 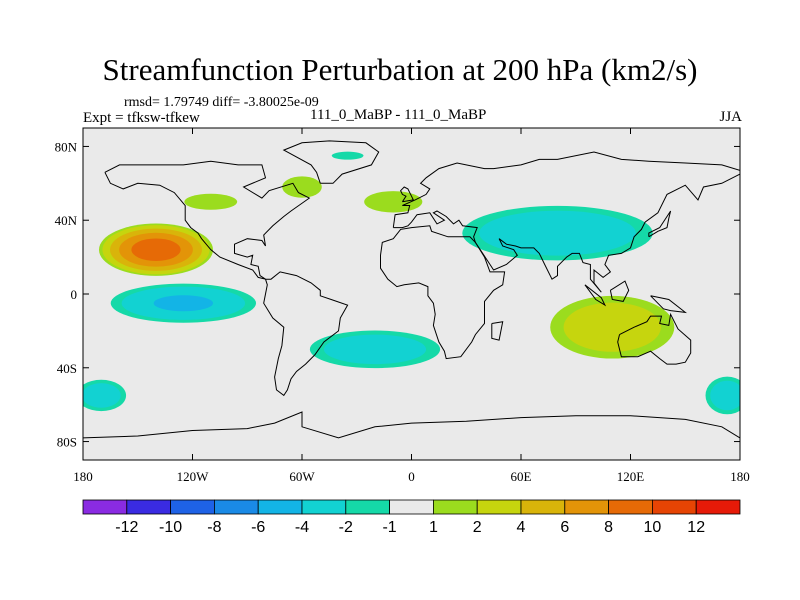 What do you see at coordinates (619, 291) in the screenshot?
I see `borneo-coast` at bounding box center [619, 291].